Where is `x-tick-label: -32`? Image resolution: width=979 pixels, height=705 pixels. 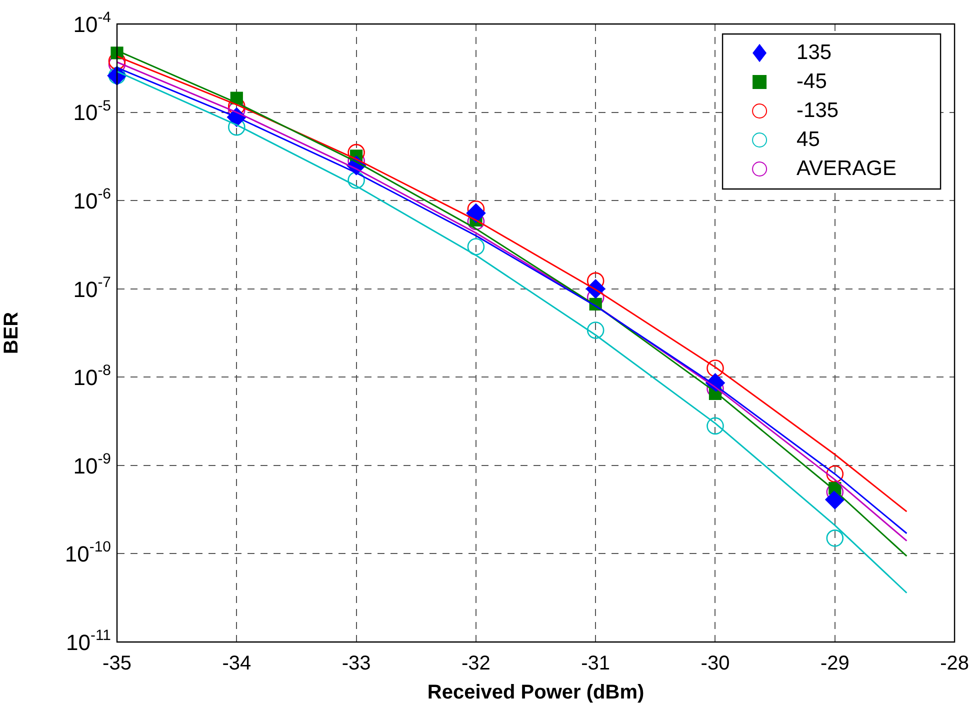
x-tick-label: -32 is located at coordinates (475, 663).